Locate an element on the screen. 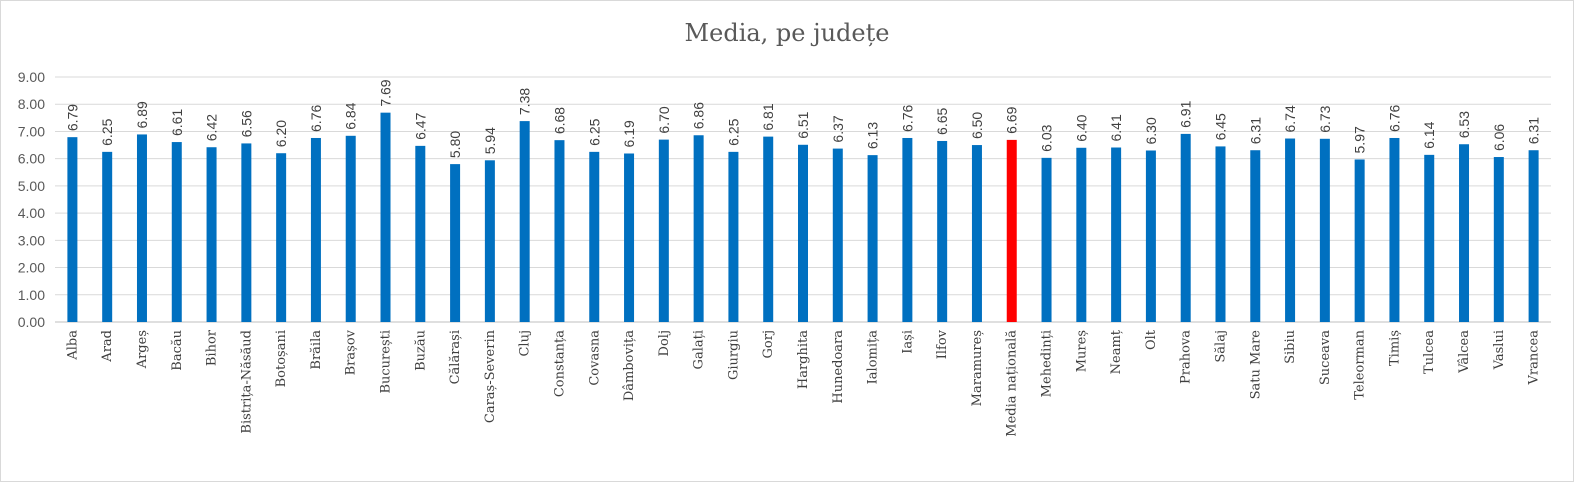 This screenshot has height=484, width=1576. category-label: Media națională is located at coordinates (1012, 383).